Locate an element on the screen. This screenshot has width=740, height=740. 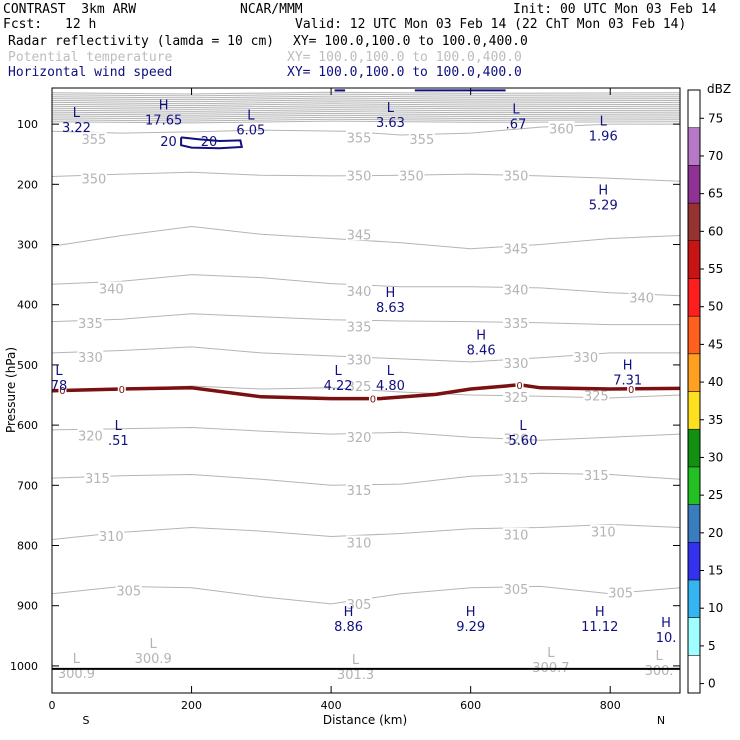
extremum-value: 8.46 is located at coordinates (481, 351).